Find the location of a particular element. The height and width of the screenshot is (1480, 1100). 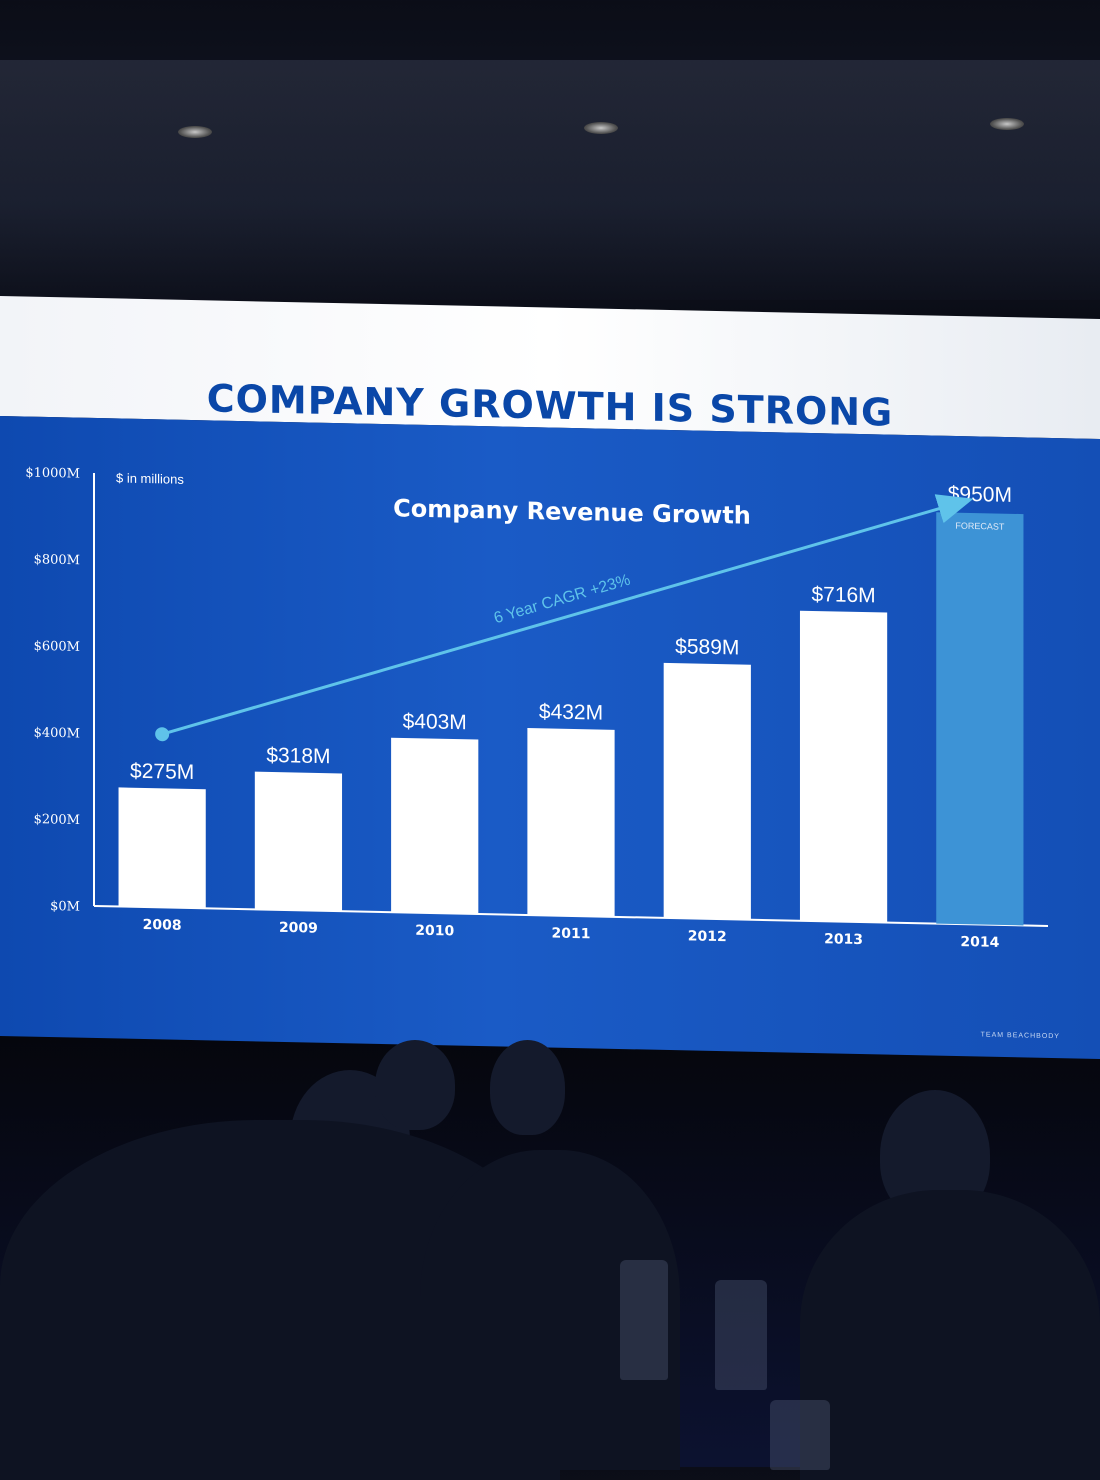

x-tick-label: 2009 is located at coordinates (298, 928).